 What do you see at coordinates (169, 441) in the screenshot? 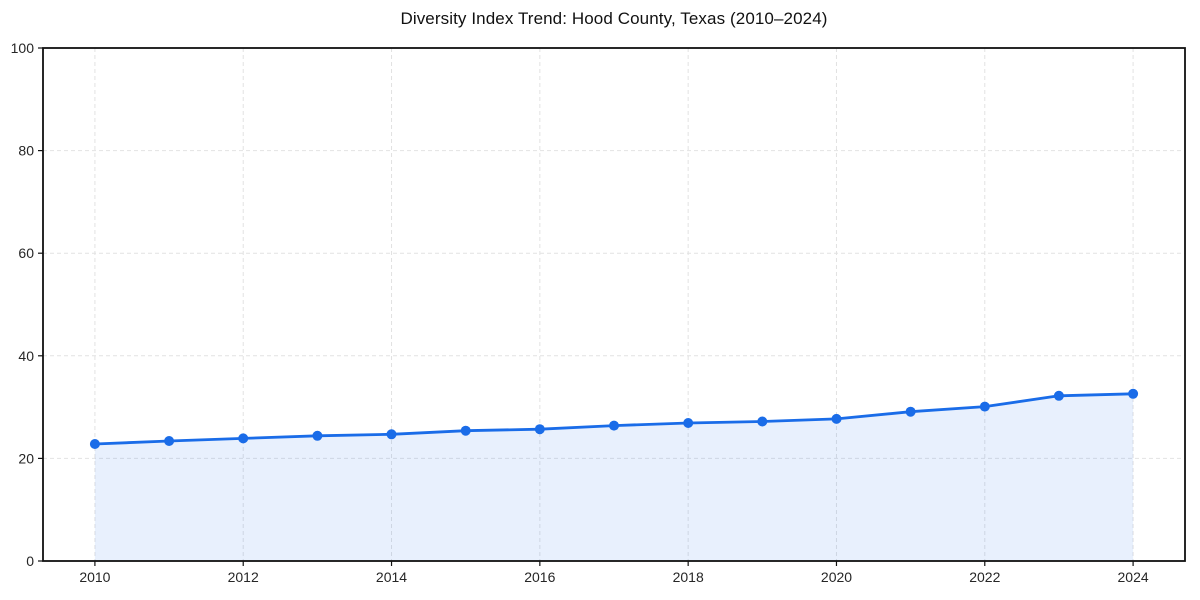
I see `data-point-2011` at bounding box center [169, 441].